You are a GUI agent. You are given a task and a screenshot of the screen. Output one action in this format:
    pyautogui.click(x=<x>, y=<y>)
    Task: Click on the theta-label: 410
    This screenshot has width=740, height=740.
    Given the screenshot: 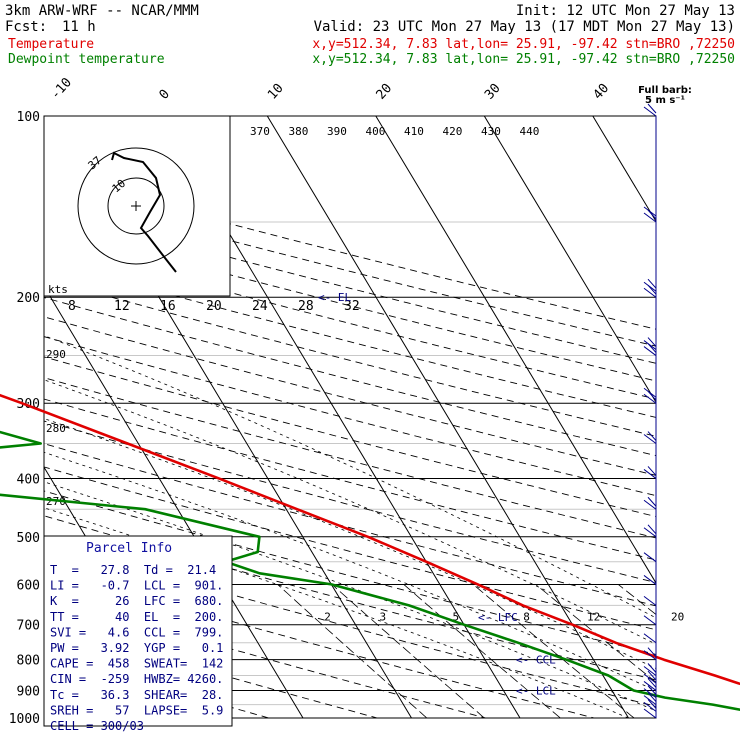 What is the action you would take?
    pyautogui.click(x=414, y=131)
    